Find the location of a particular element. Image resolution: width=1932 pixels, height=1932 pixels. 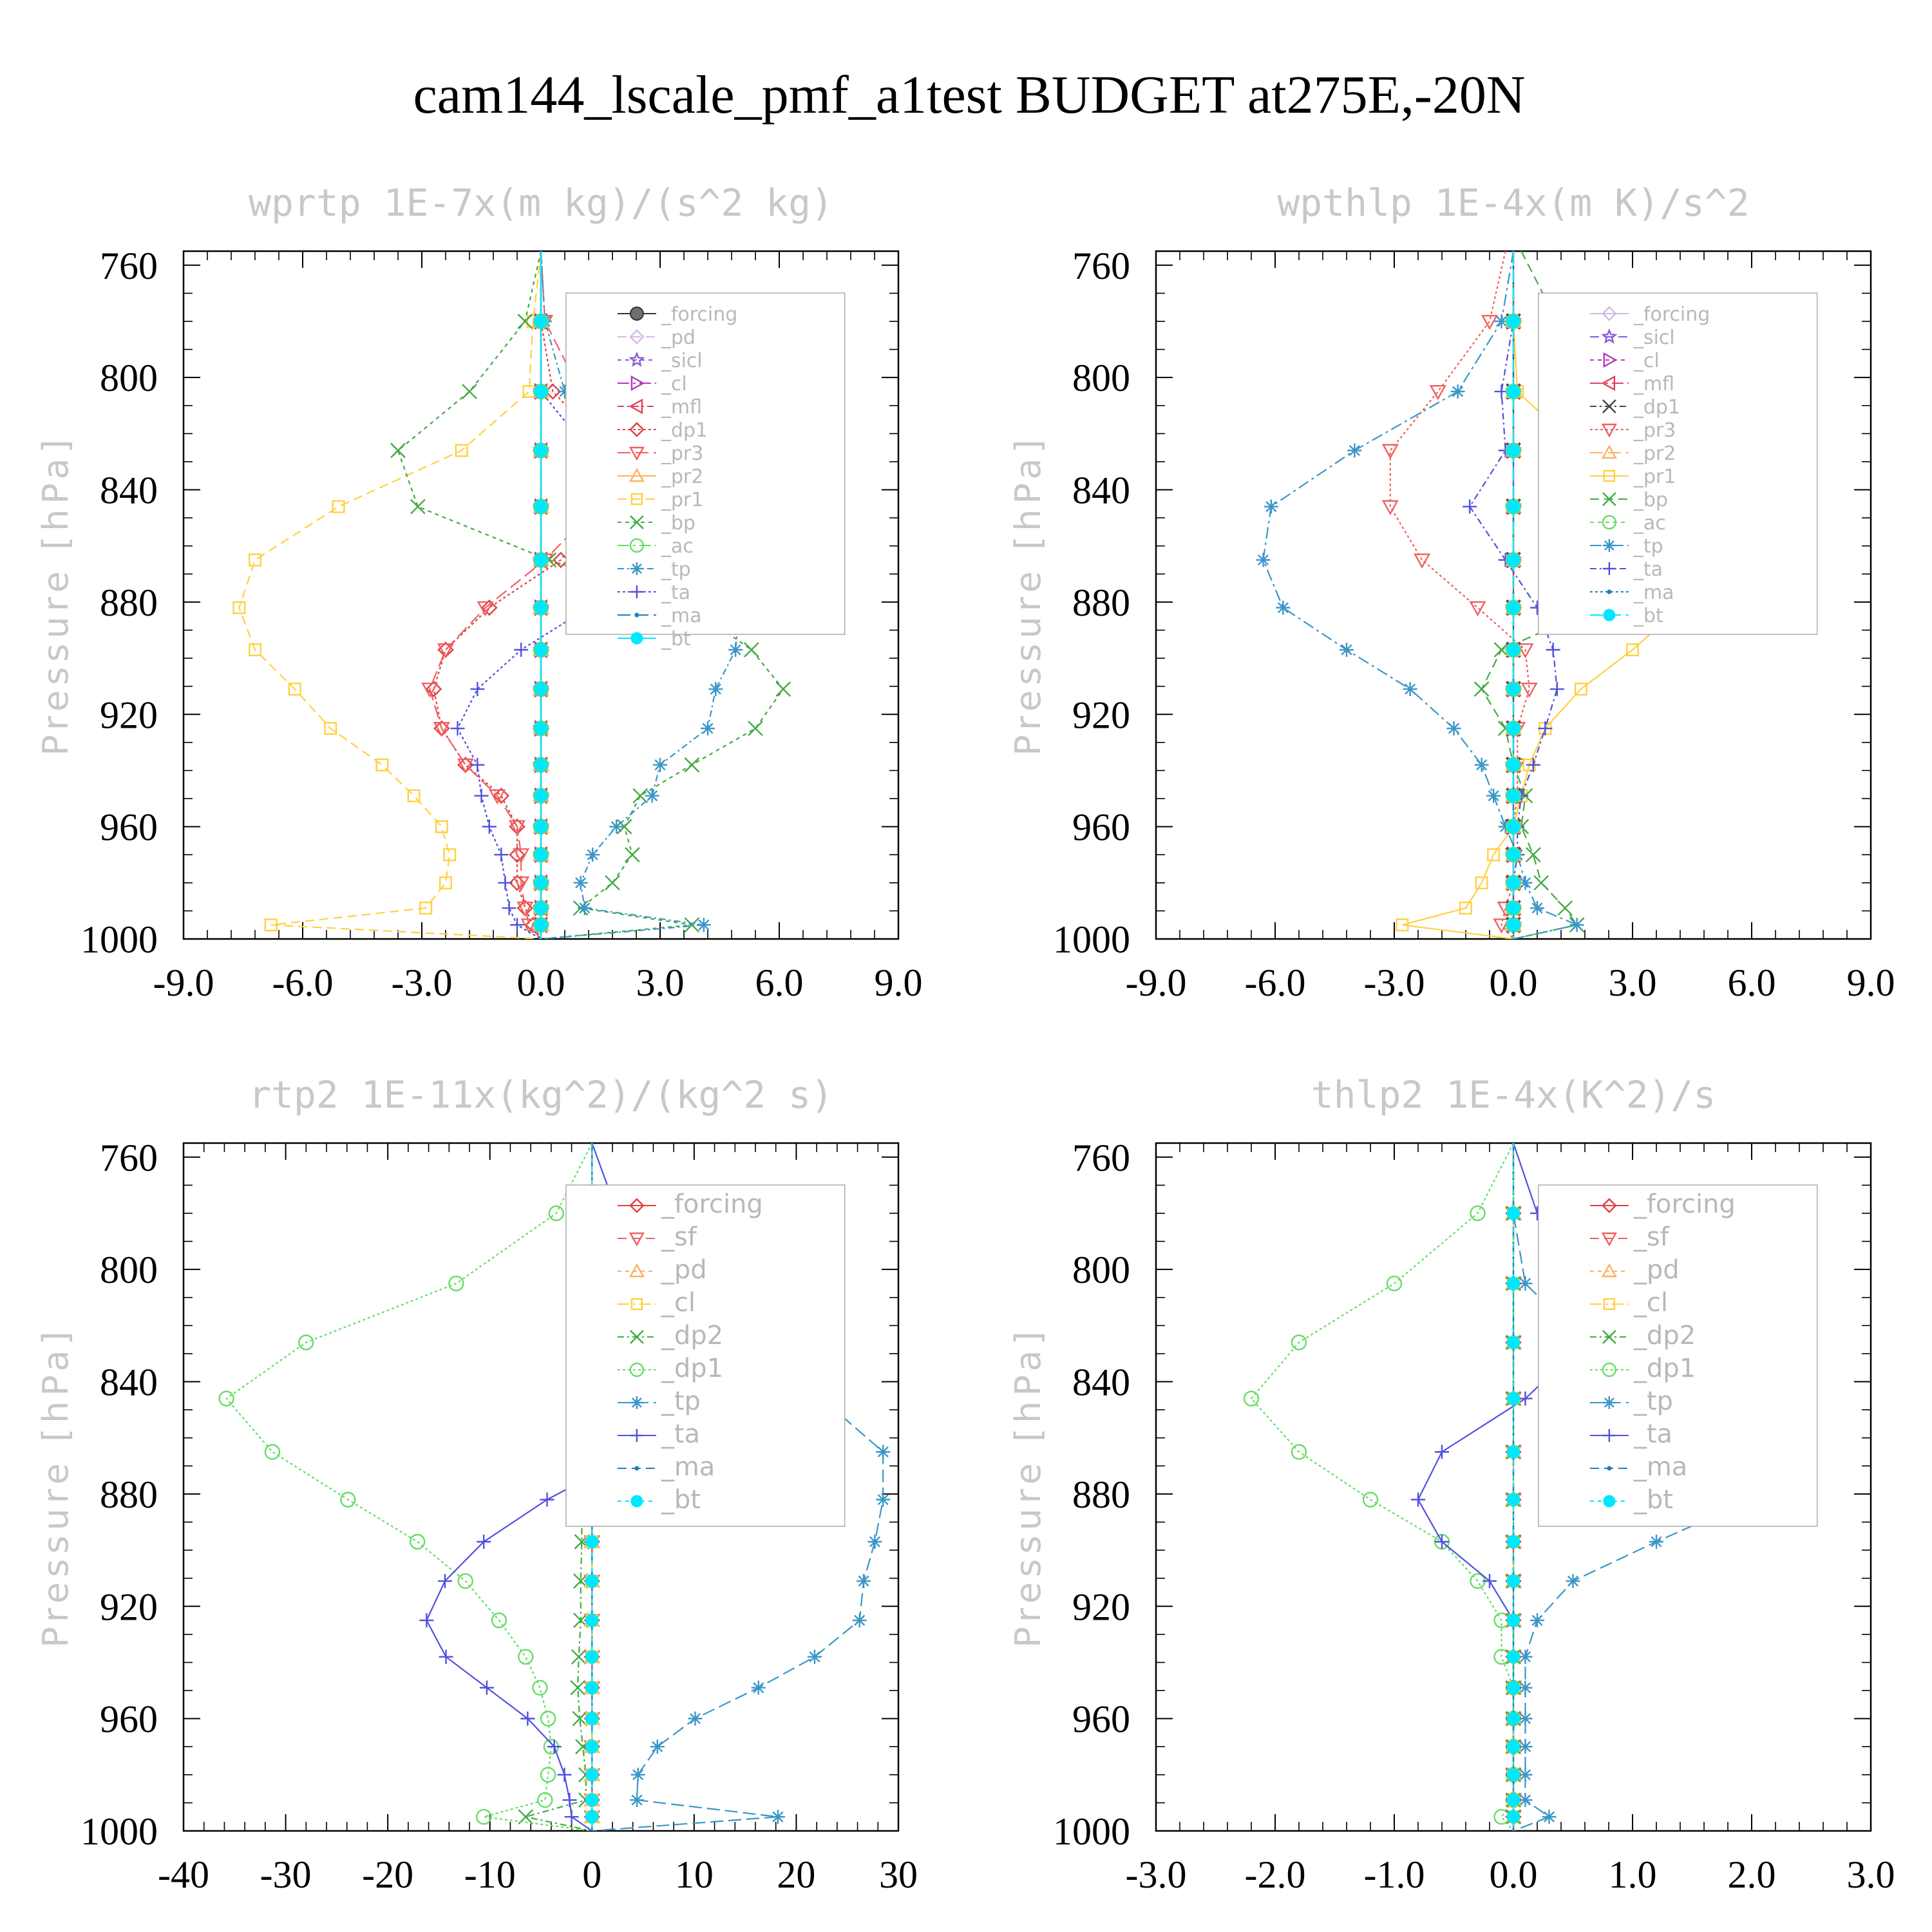

panel-title: thlp2 1E-4x(K^2)/s is located at coordinates (1513, 1095).